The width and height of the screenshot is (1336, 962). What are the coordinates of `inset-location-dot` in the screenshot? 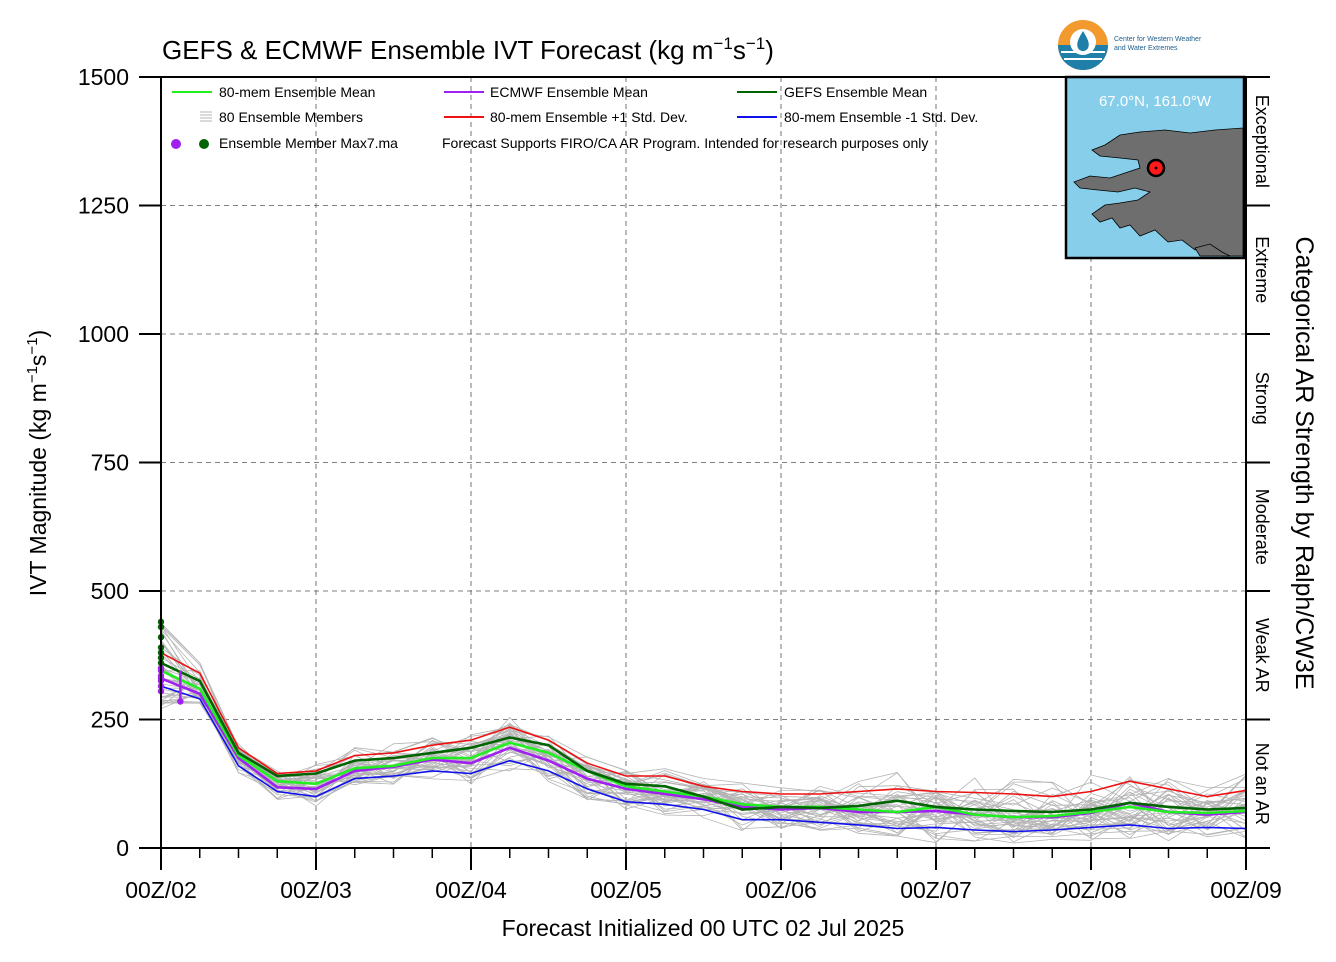 It's located at (1156, 168).